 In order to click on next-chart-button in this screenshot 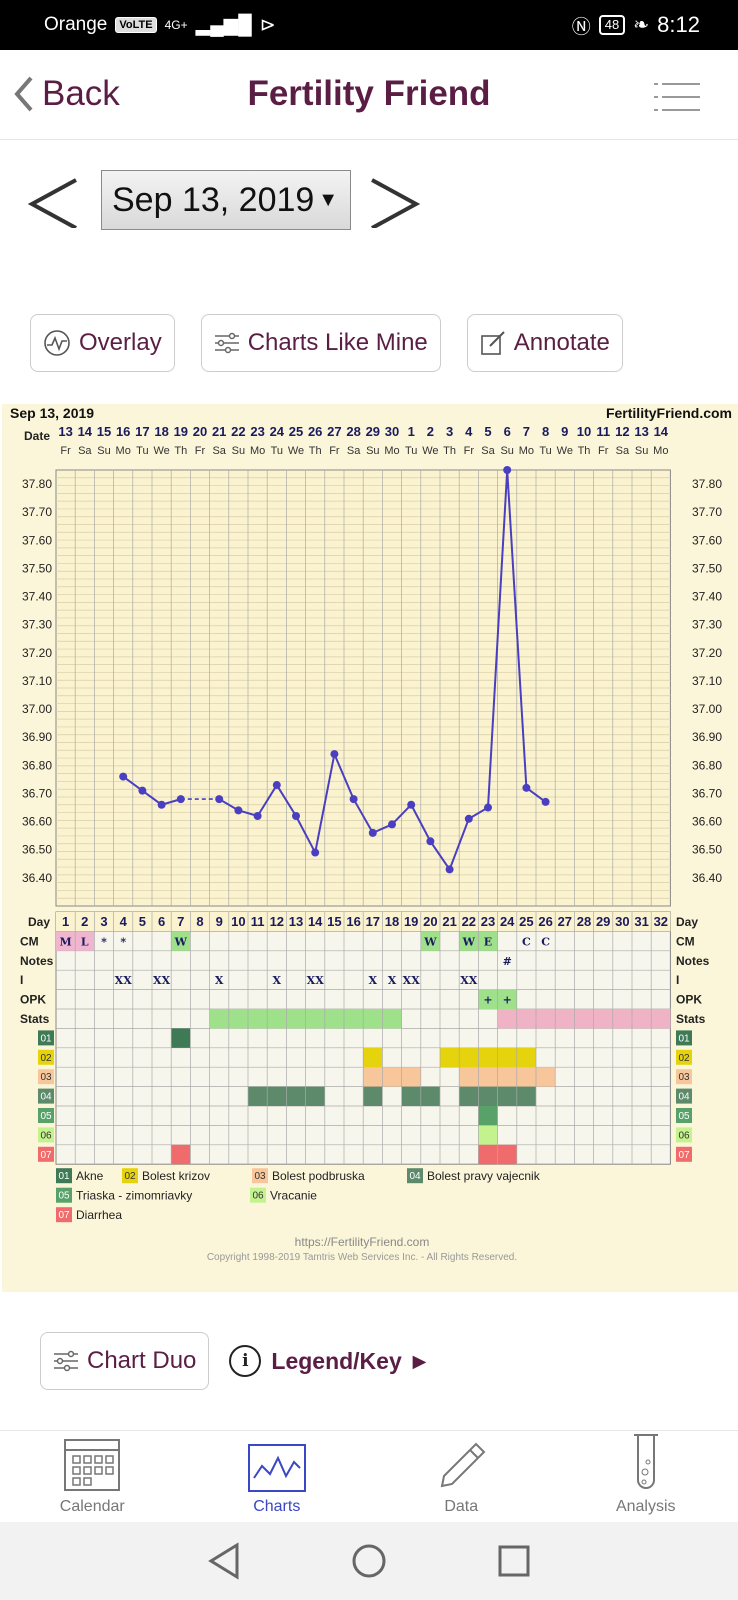, I will do `click(395, 201)`.